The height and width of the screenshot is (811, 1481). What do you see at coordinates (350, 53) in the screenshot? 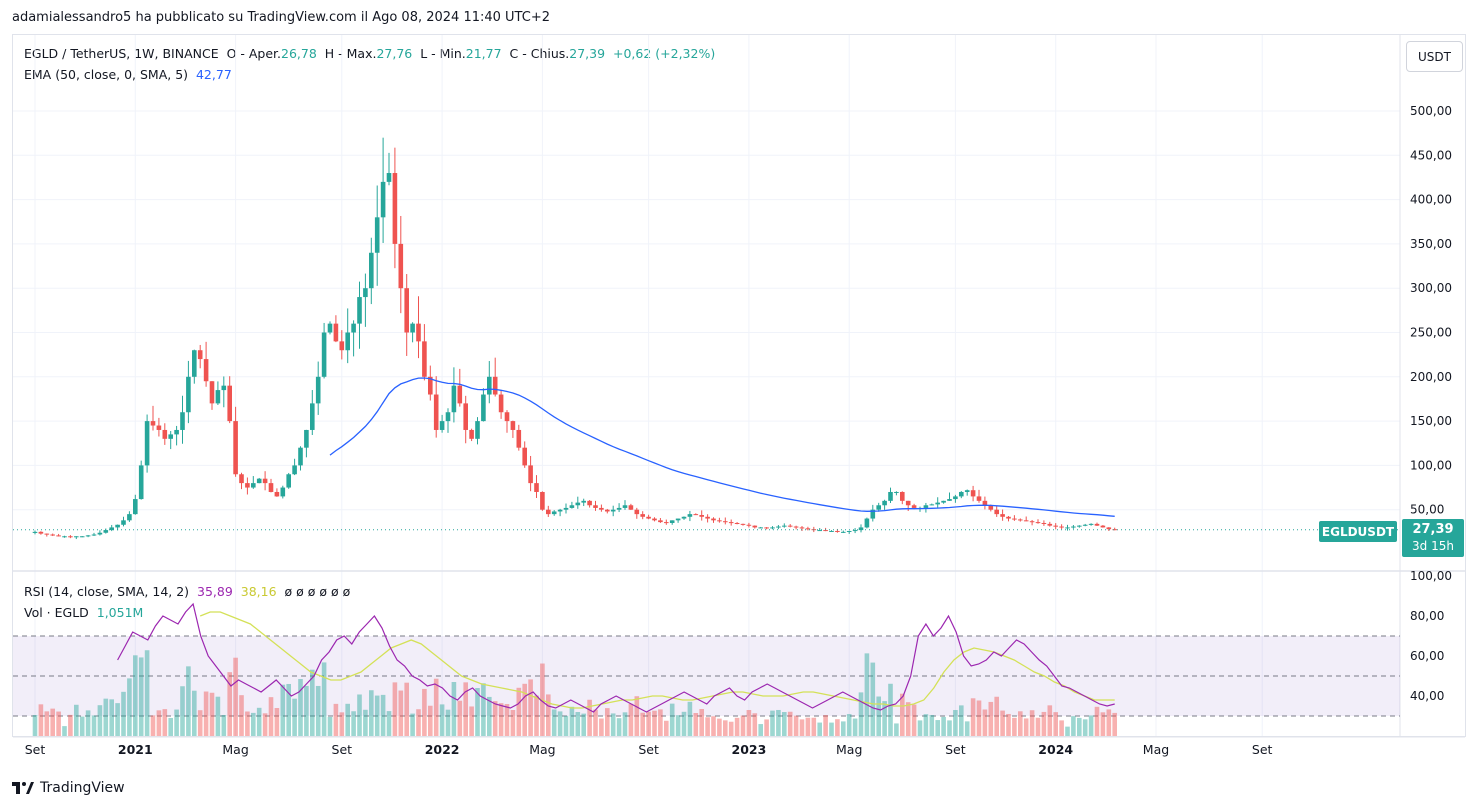
I see `high-label: H - Max.` at bounding box center [350, 53].